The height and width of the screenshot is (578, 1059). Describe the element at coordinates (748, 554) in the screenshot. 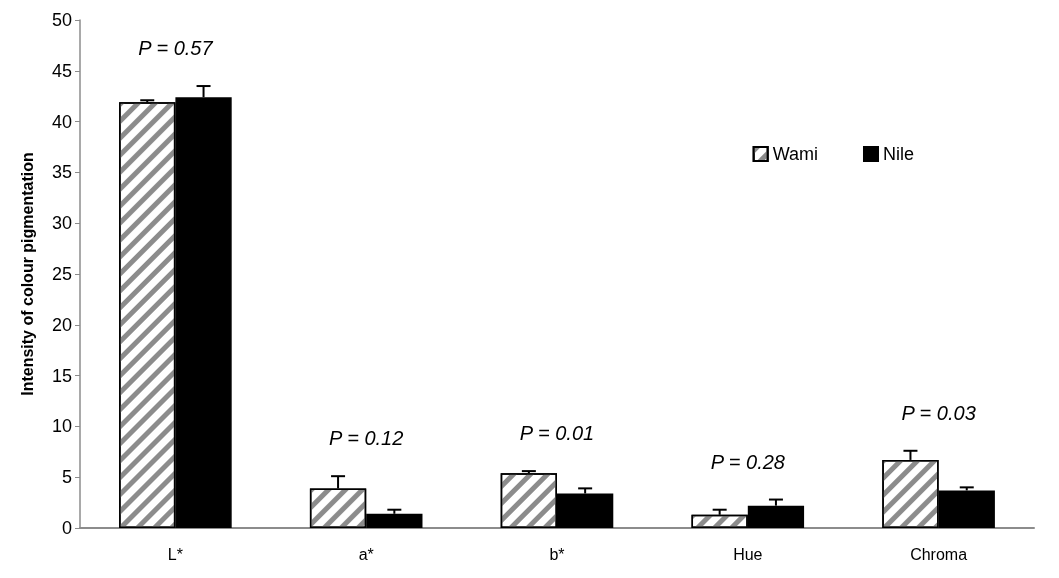

I see `x-tick-label: Hue` at that location.